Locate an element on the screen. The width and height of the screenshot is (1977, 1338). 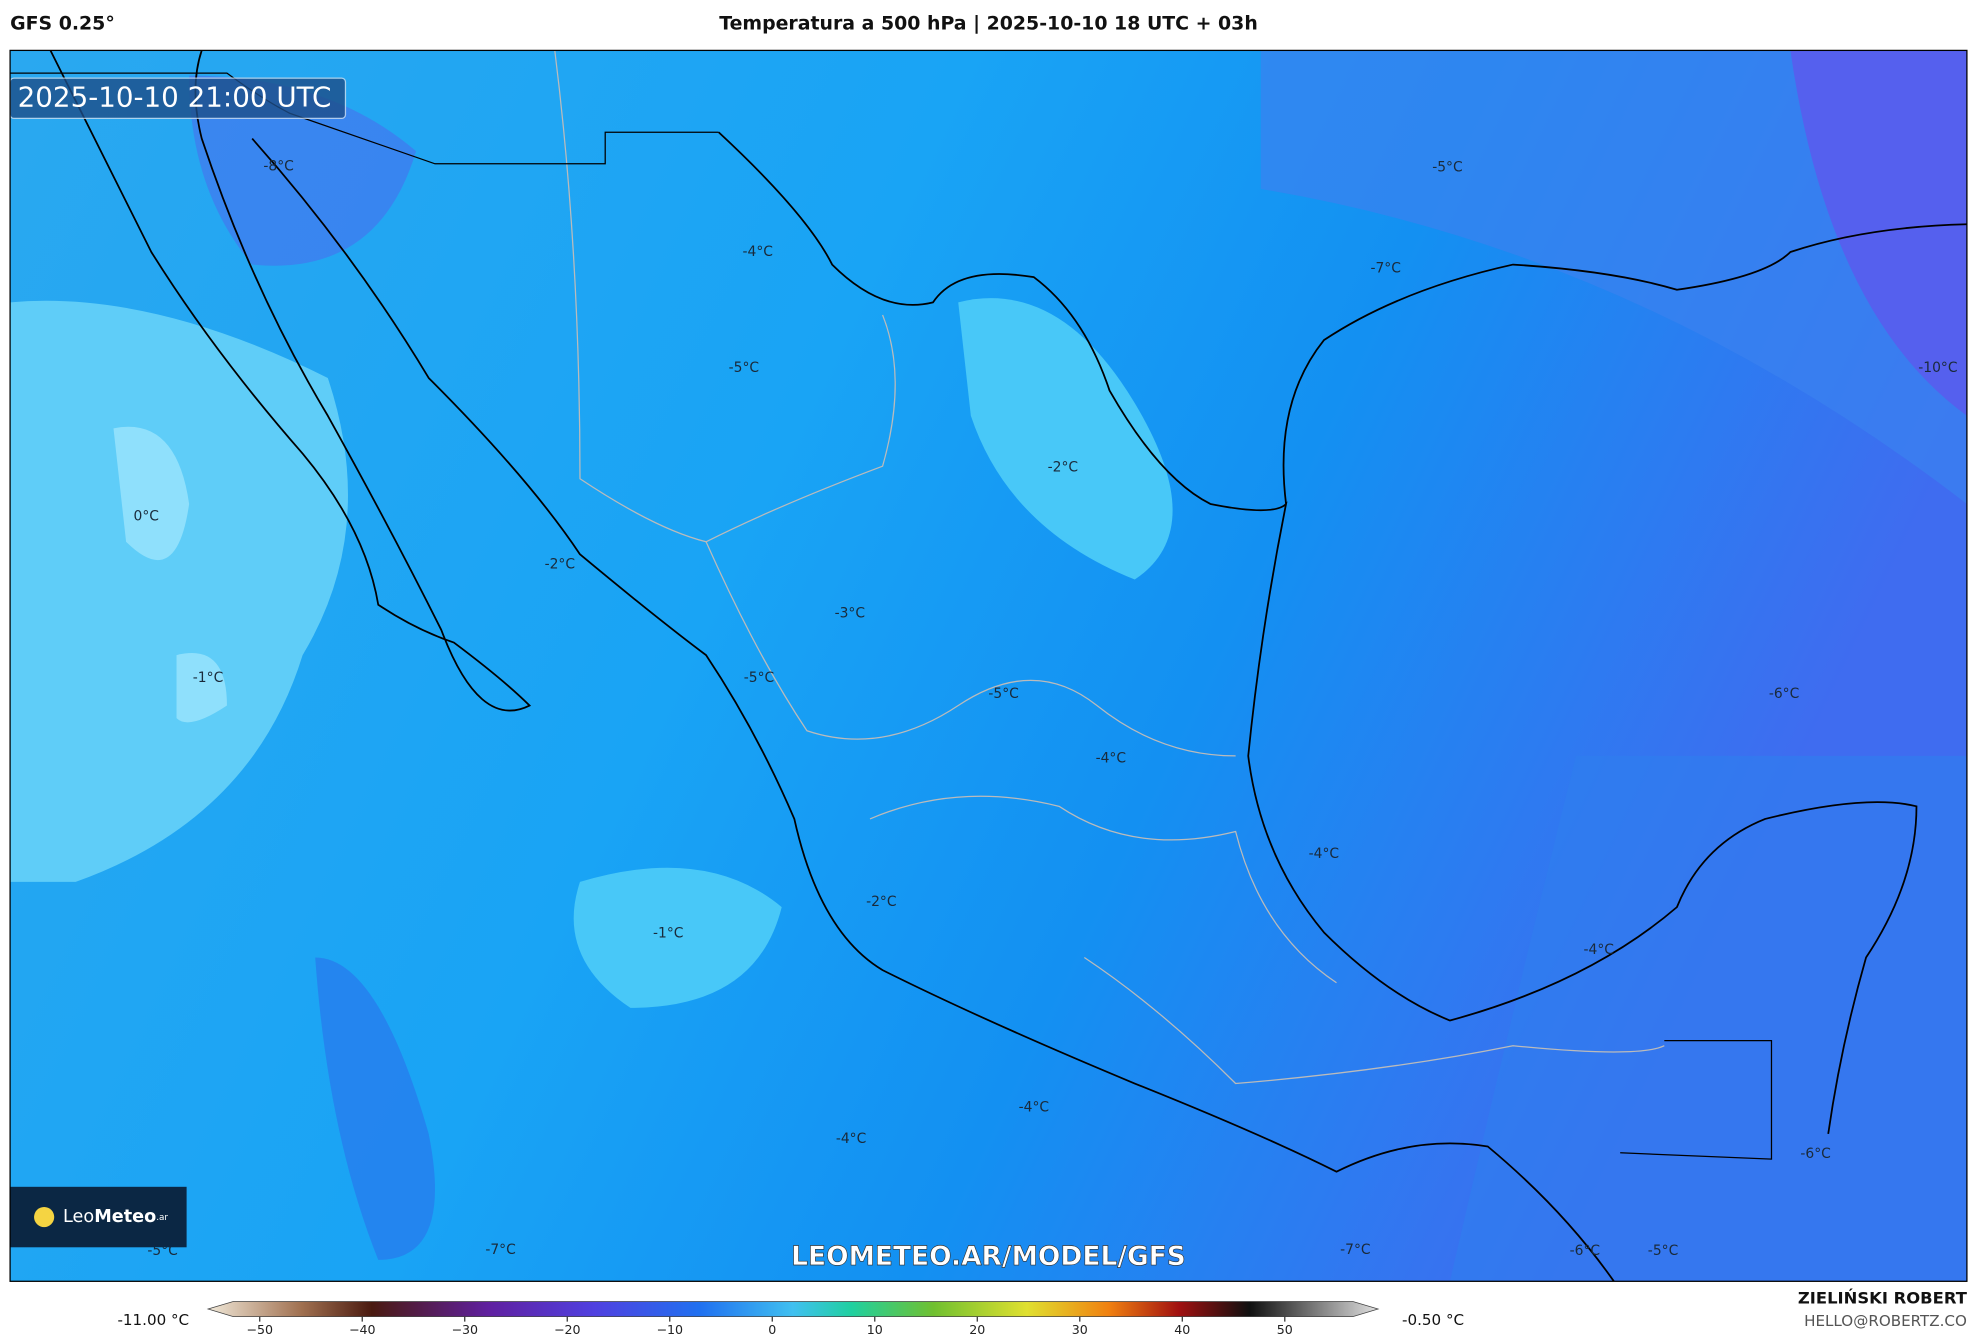
tick-label: 20 is located at coordinates (977, 1329).